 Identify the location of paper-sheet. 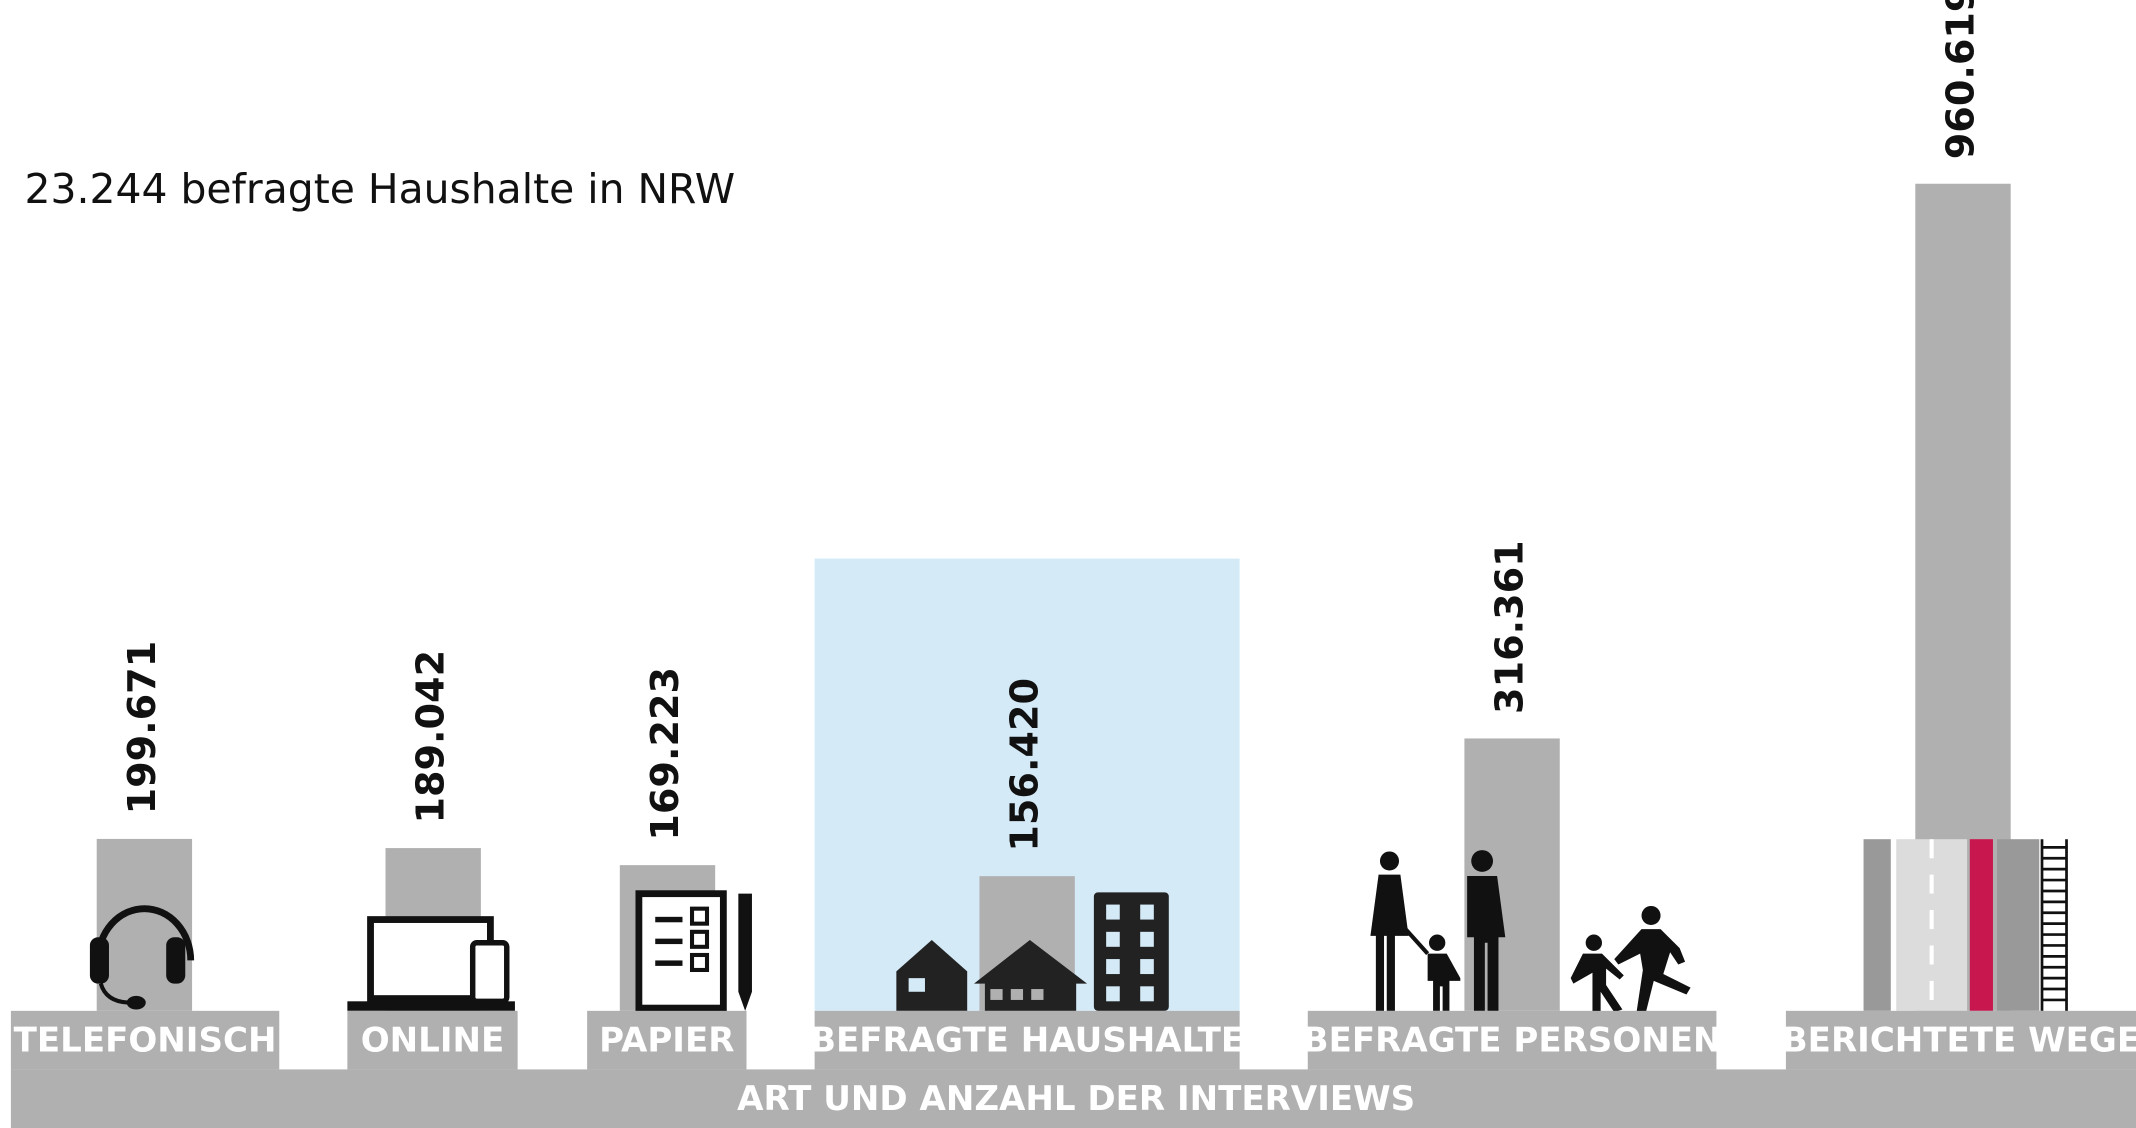
(681, 951).